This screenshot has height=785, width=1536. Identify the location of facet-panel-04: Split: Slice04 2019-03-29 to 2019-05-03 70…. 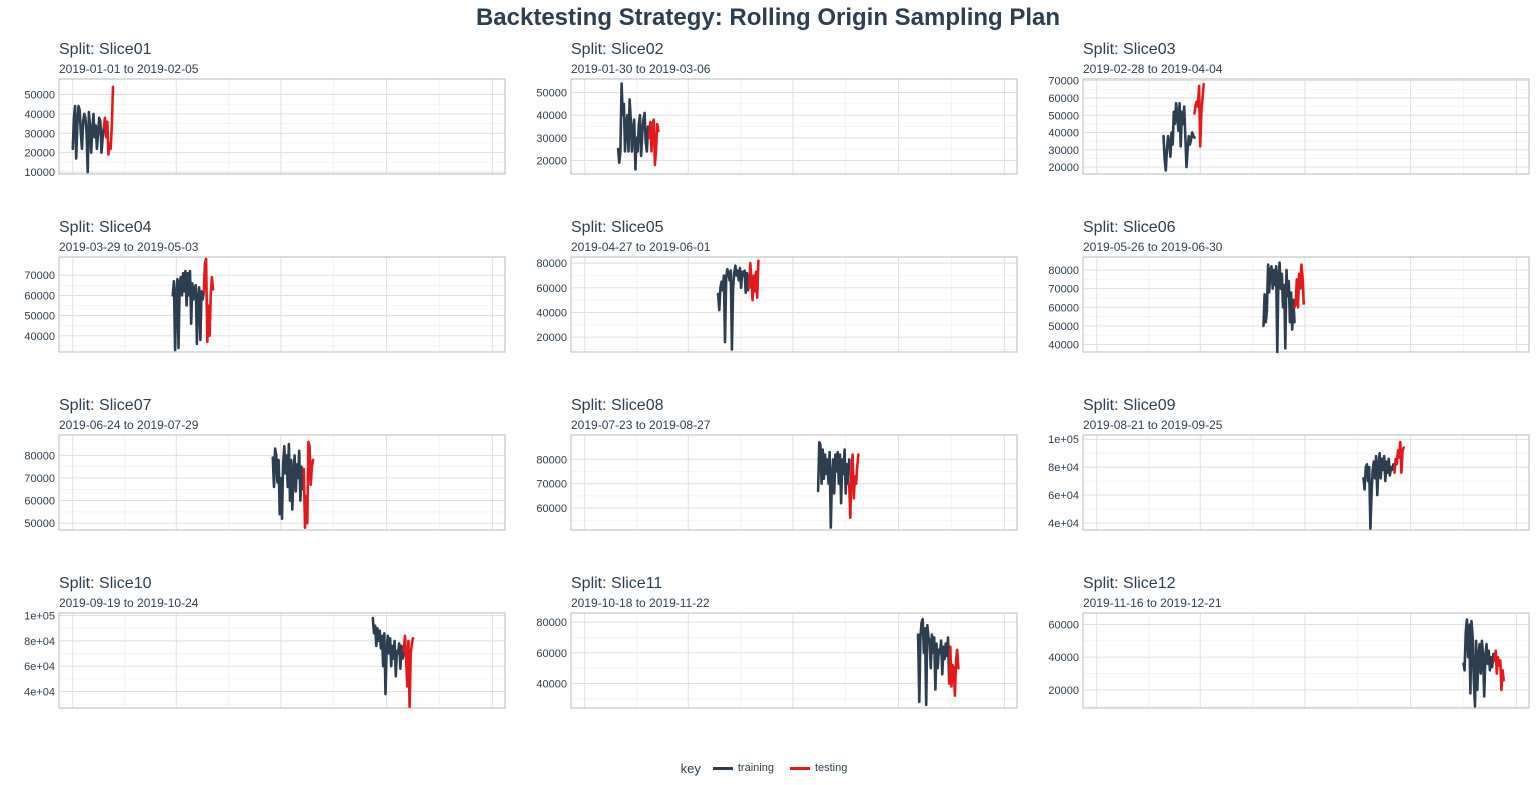
(256, 267).